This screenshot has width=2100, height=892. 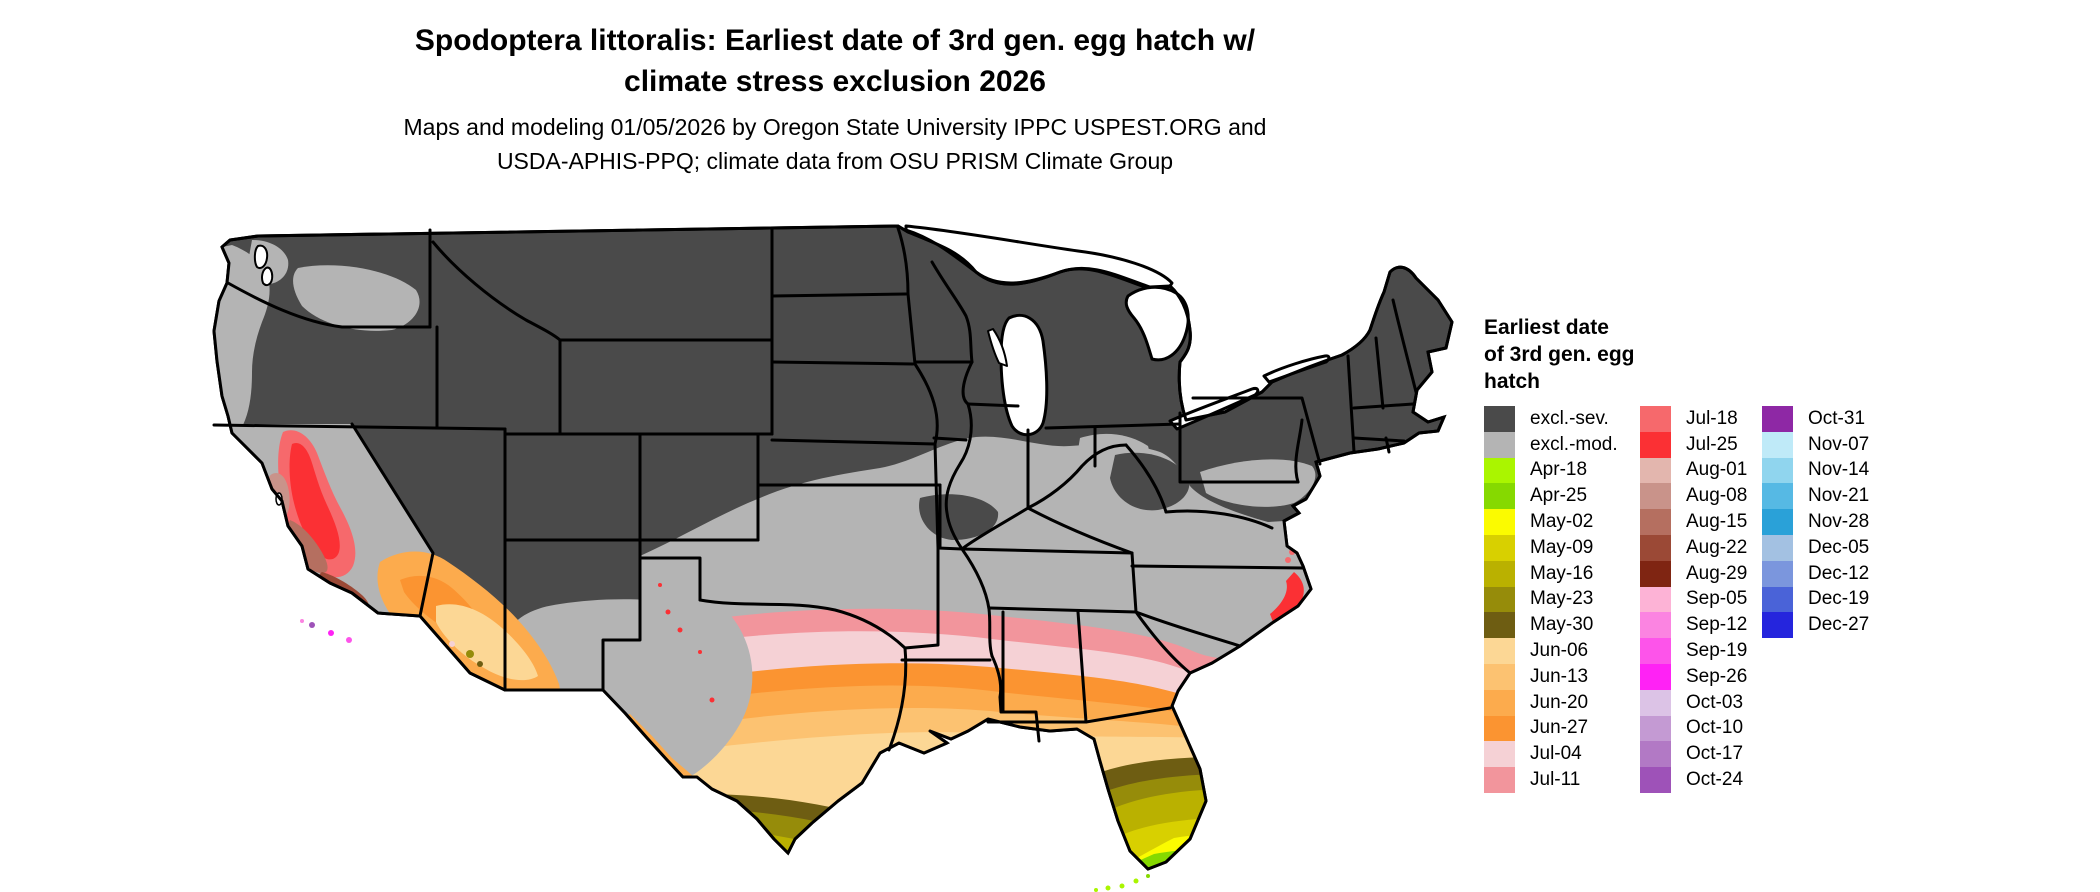 I want to click on map-band-may09, so click(x=945, y=842).